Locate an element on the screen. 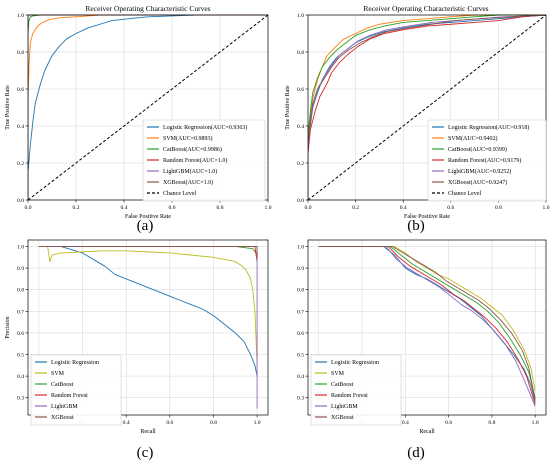  legend-entry: CatBoost is located at coordinates (342, 385).